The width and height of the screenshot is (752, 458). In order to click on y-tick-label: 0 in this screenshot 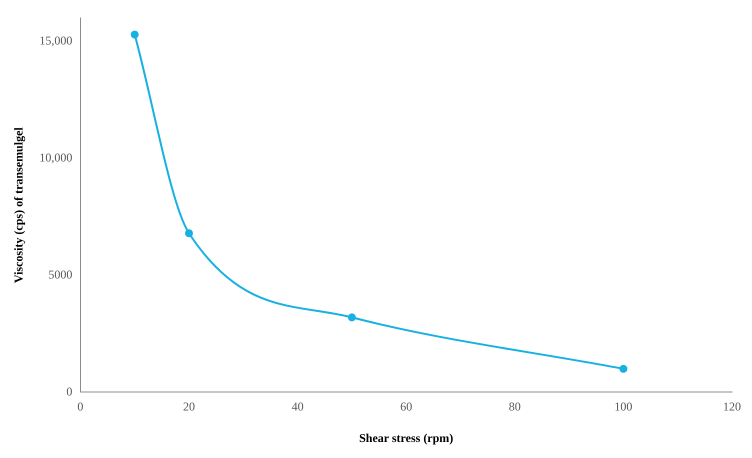, I will do `click(69, 391)`.